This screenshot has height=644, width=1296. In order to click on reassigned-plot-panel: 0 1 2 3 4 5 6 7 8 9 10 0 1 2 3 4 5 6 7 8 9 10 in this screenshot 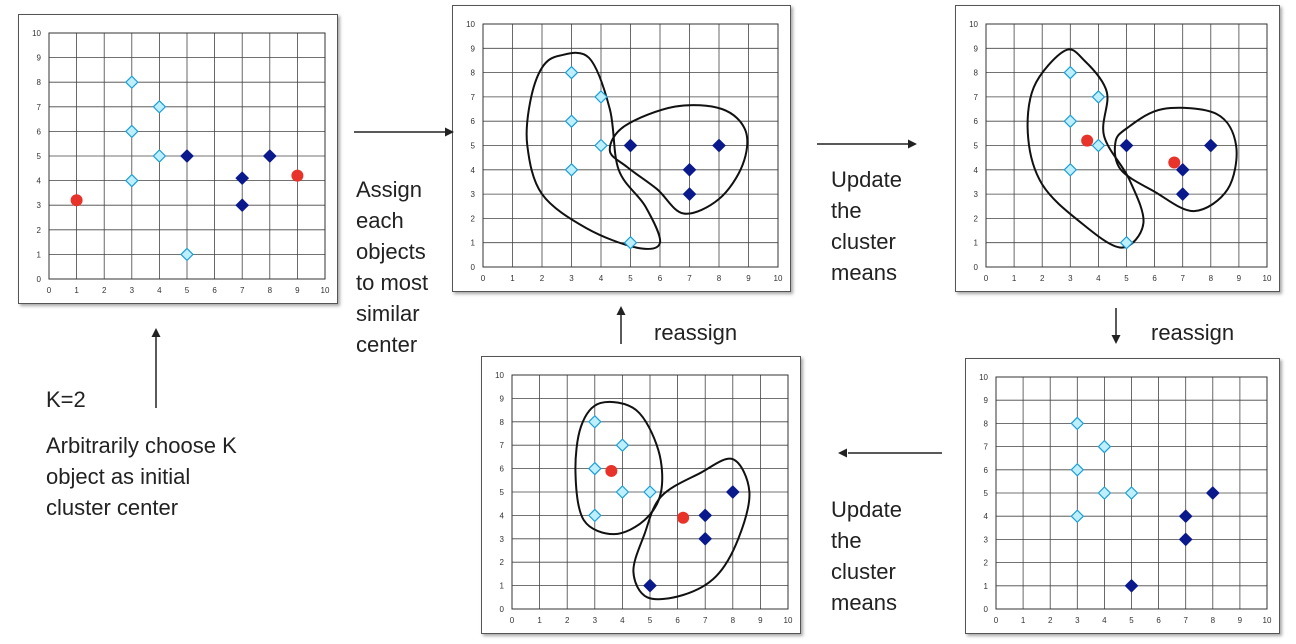, I will do `click(1122, 496)`.